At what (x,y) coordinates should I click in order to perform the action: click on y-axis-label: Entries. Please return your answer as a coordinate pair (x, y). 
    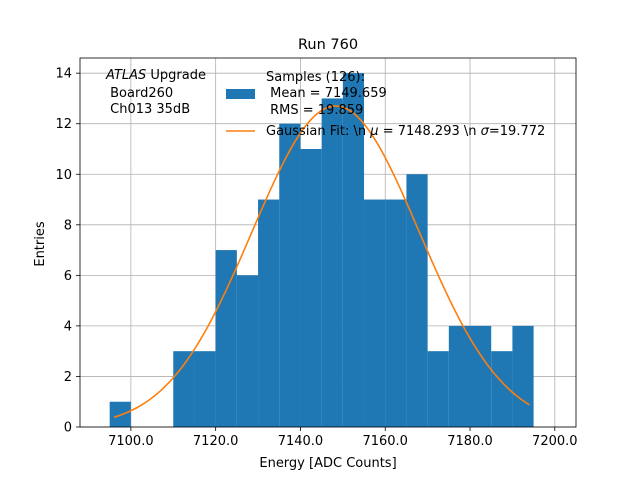
    Looking at the image, I should click on (40, 244).